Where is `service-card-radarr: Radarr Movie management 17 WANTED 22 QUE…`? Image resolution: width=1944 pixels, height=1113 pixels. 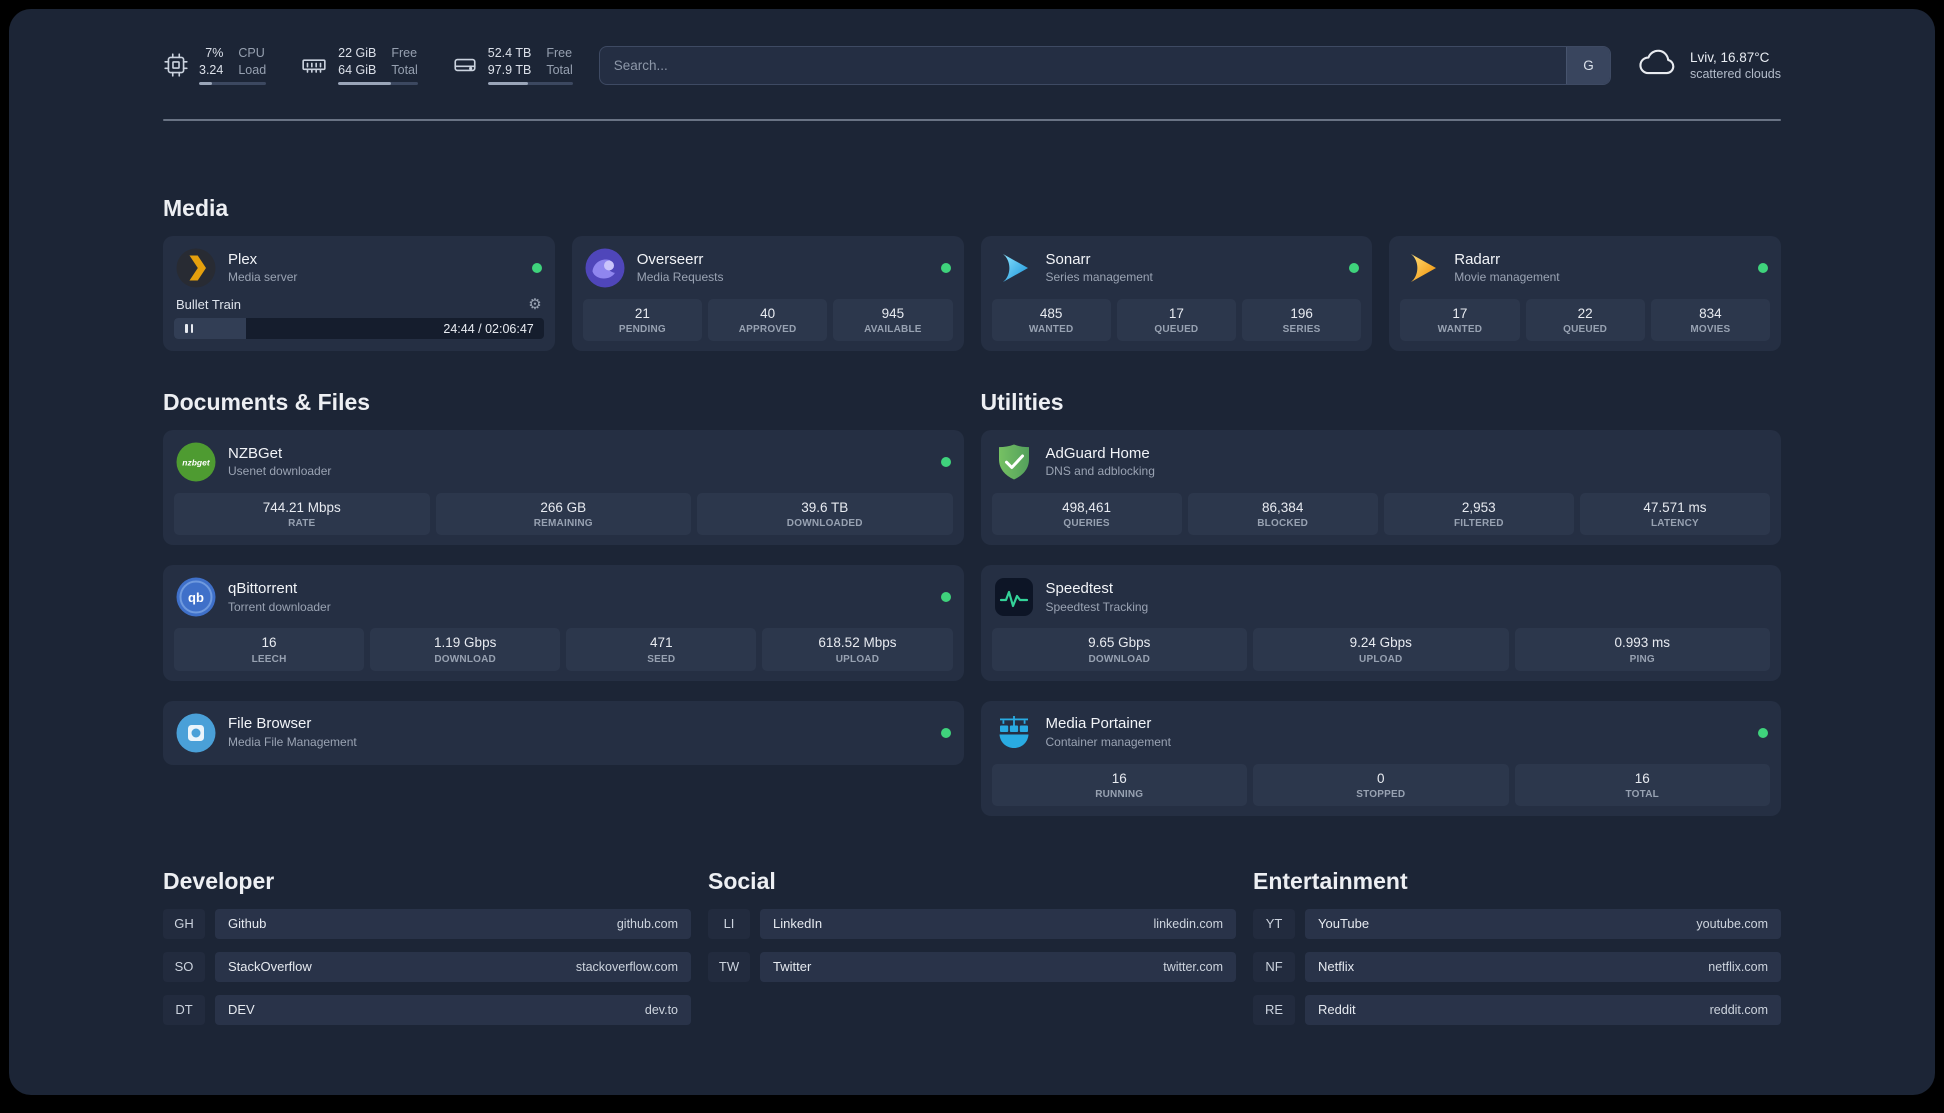
service-card-radarr: Radarr Movie management 17 WANTED 22 QUE… is located at coordinates (1585, 294).